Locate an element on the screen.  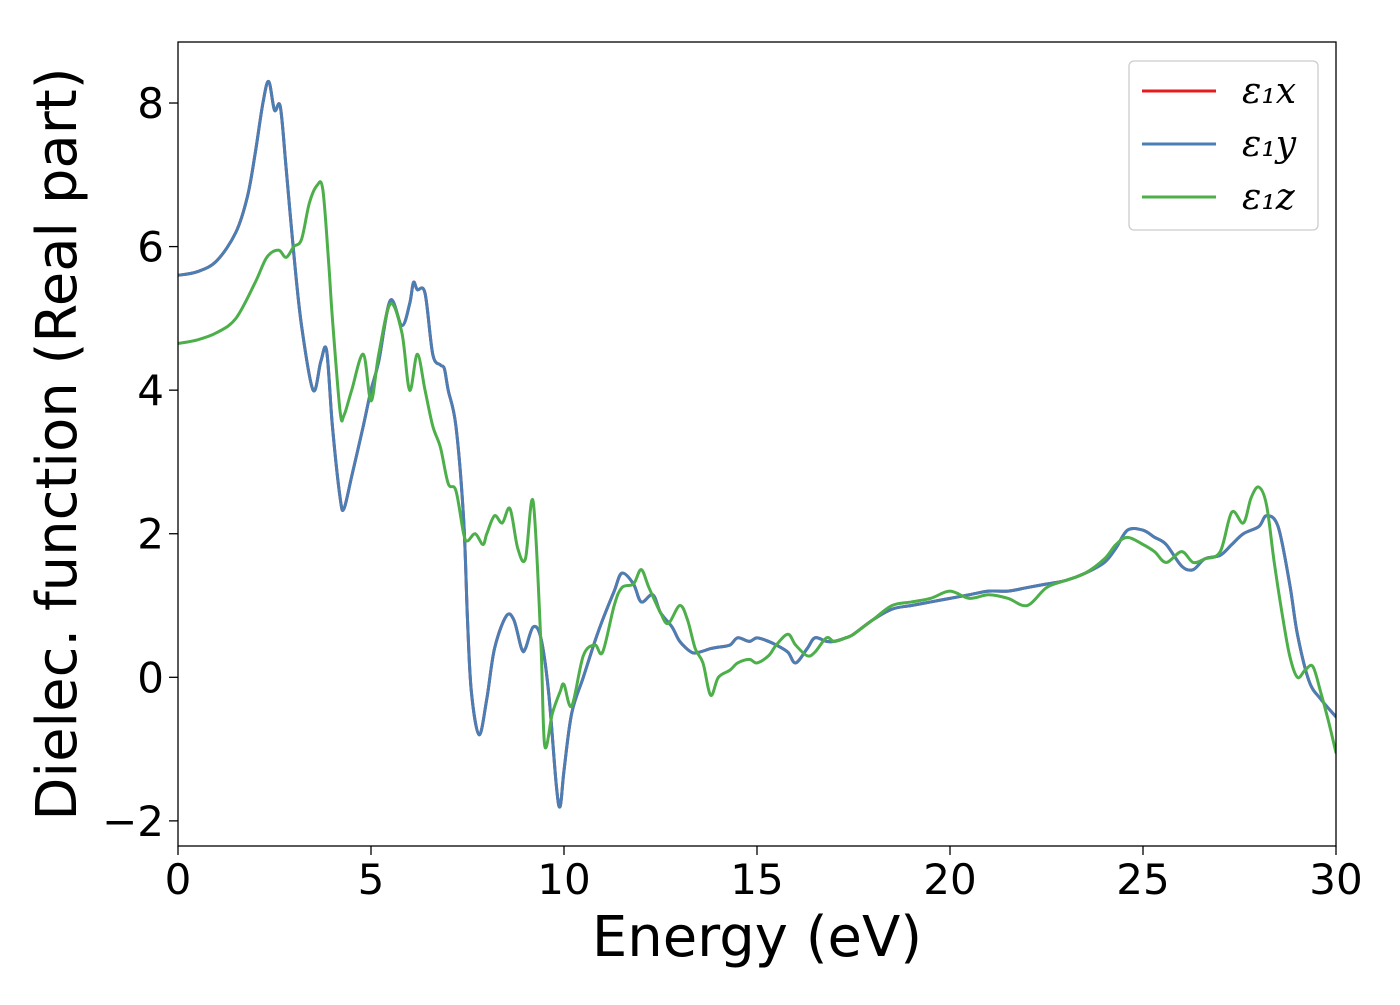
y-tick-label: 6 is located at coordinates (150, 247).